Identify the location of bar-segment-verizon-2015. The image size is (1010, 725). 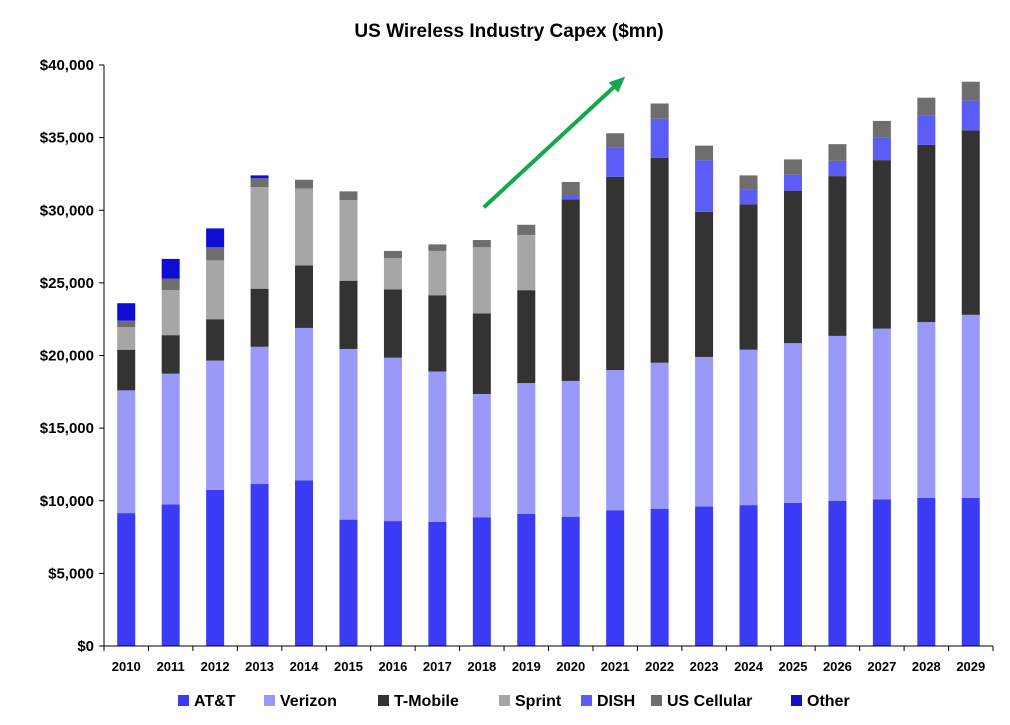
(348, 434).